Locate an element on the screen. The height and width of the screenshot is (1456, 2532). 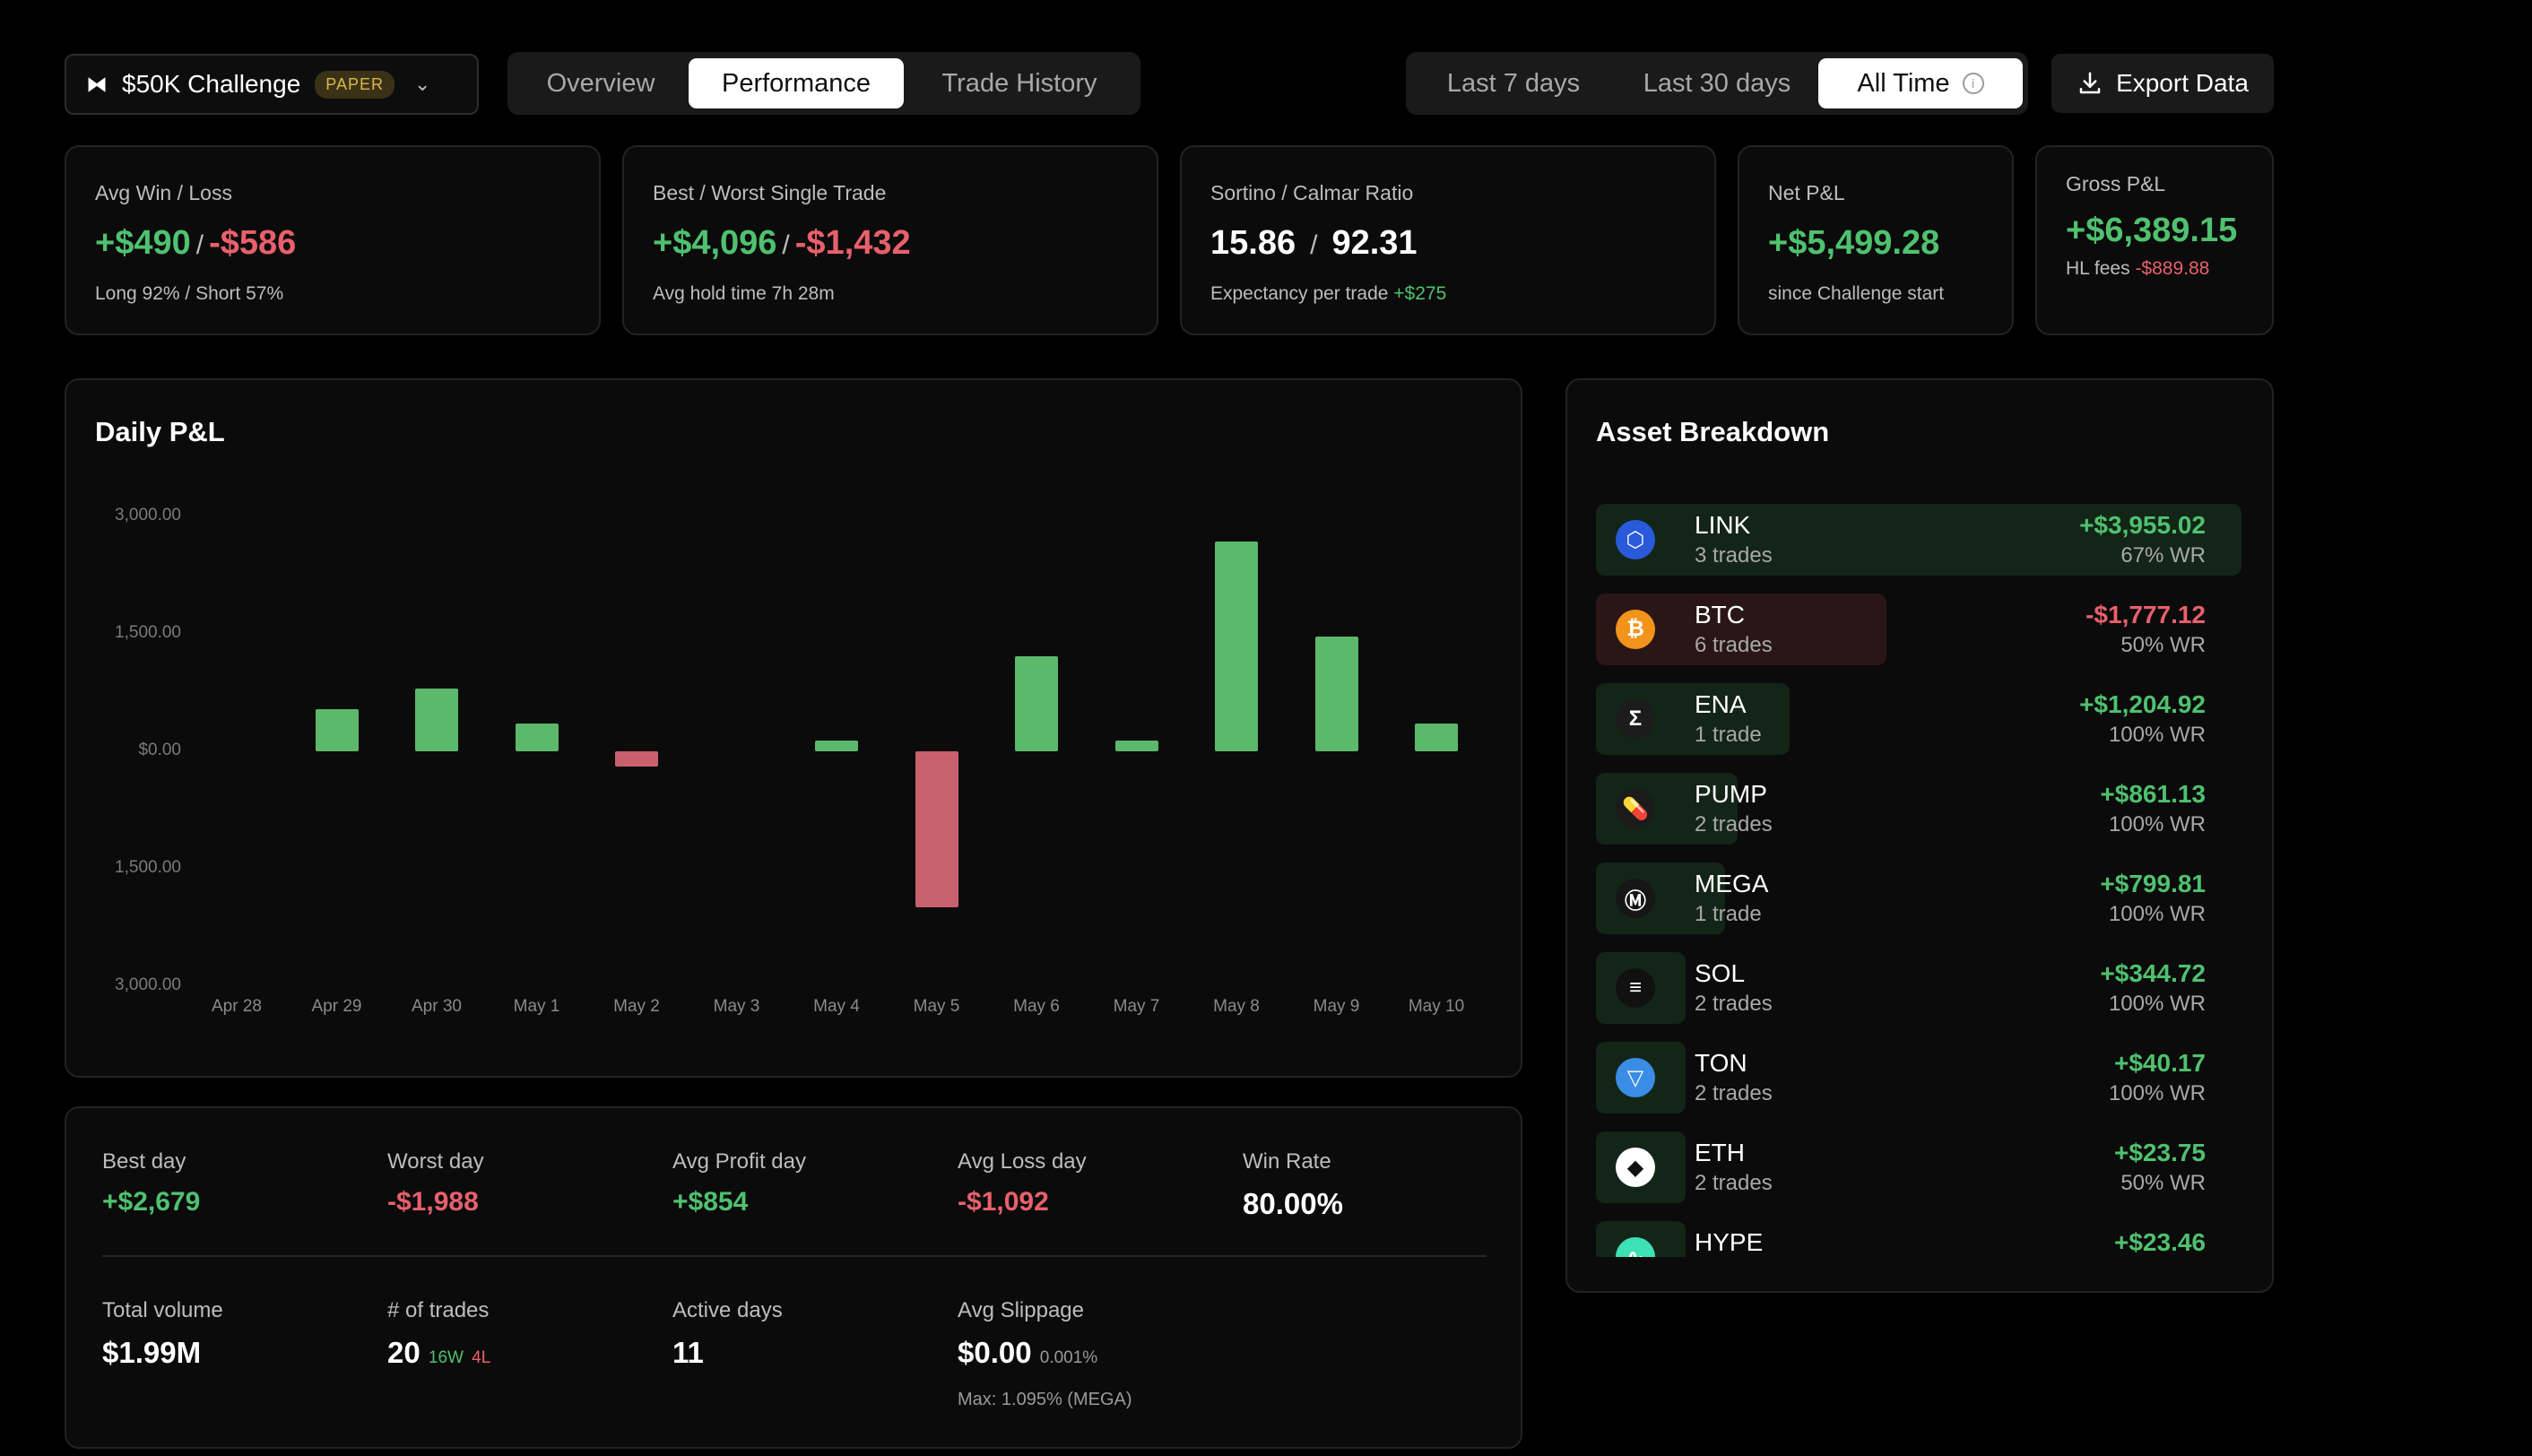
tab-trade-history: Trade History is located at coordinates (1019, 83).